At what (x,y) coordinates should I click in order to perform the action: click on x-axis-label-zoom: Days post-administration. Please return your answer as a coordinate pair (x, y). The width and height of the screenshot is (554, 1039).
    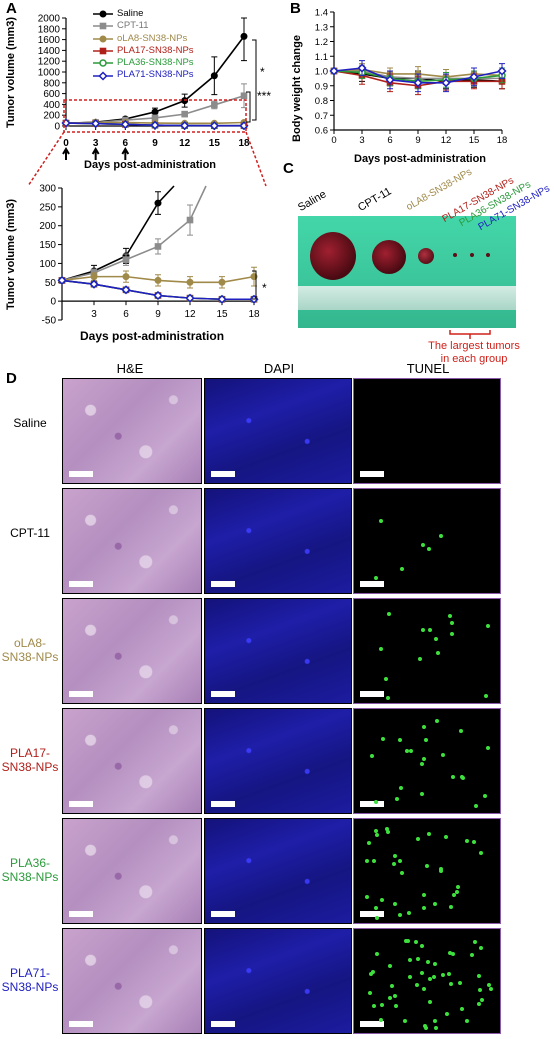
    Looking at the image, I should click on (152, 336).